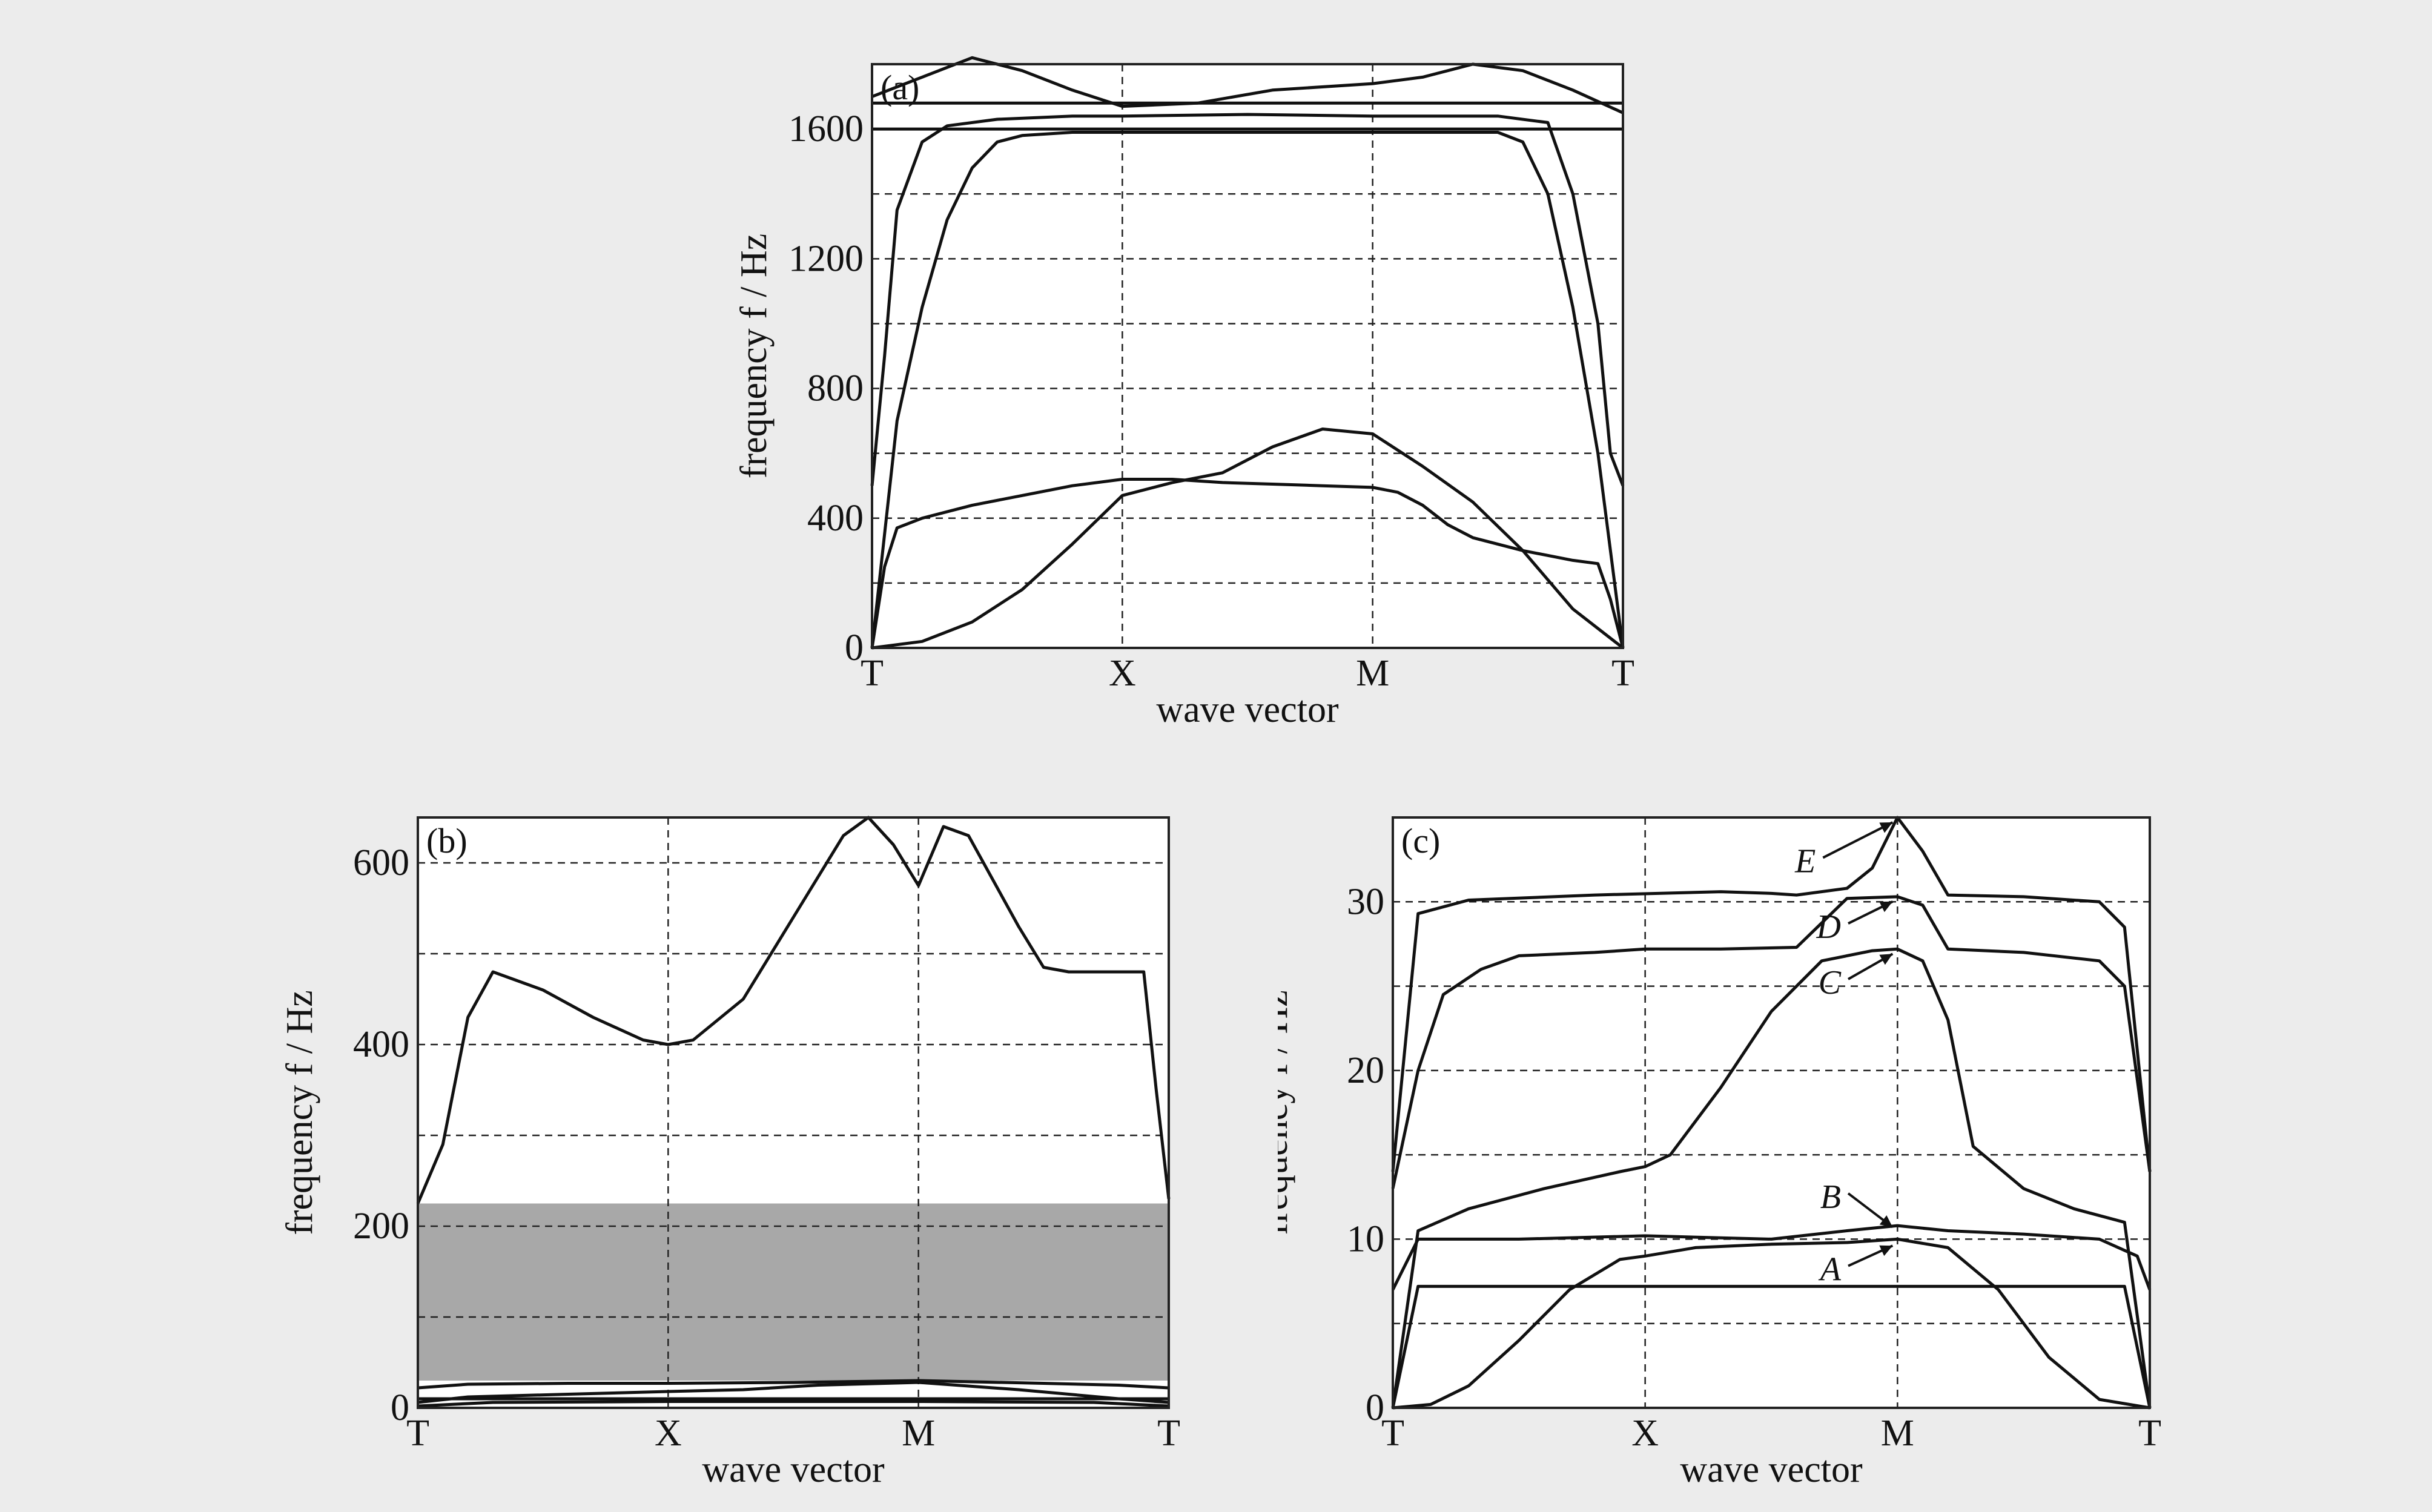  What do you see at coordinates (1365, 1070) in the screenshot?
I see `y-tick-label: 20` at bounding box center [1365, 1070].